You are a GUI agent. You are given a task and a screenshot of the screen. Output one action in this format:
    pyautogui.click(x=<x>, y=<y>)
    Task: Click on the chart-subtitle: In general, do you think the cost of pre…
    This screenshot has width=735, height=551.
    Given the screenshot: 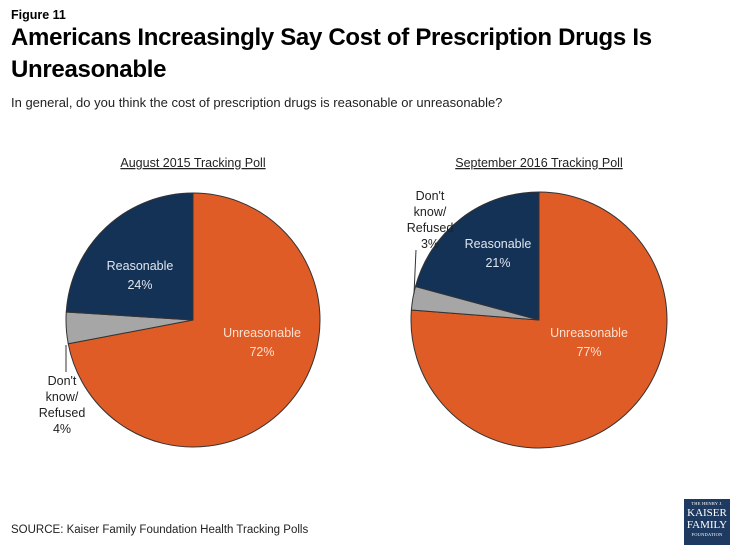 What is the action you would take?
    pyautogui.click(x=257, y=102)
    